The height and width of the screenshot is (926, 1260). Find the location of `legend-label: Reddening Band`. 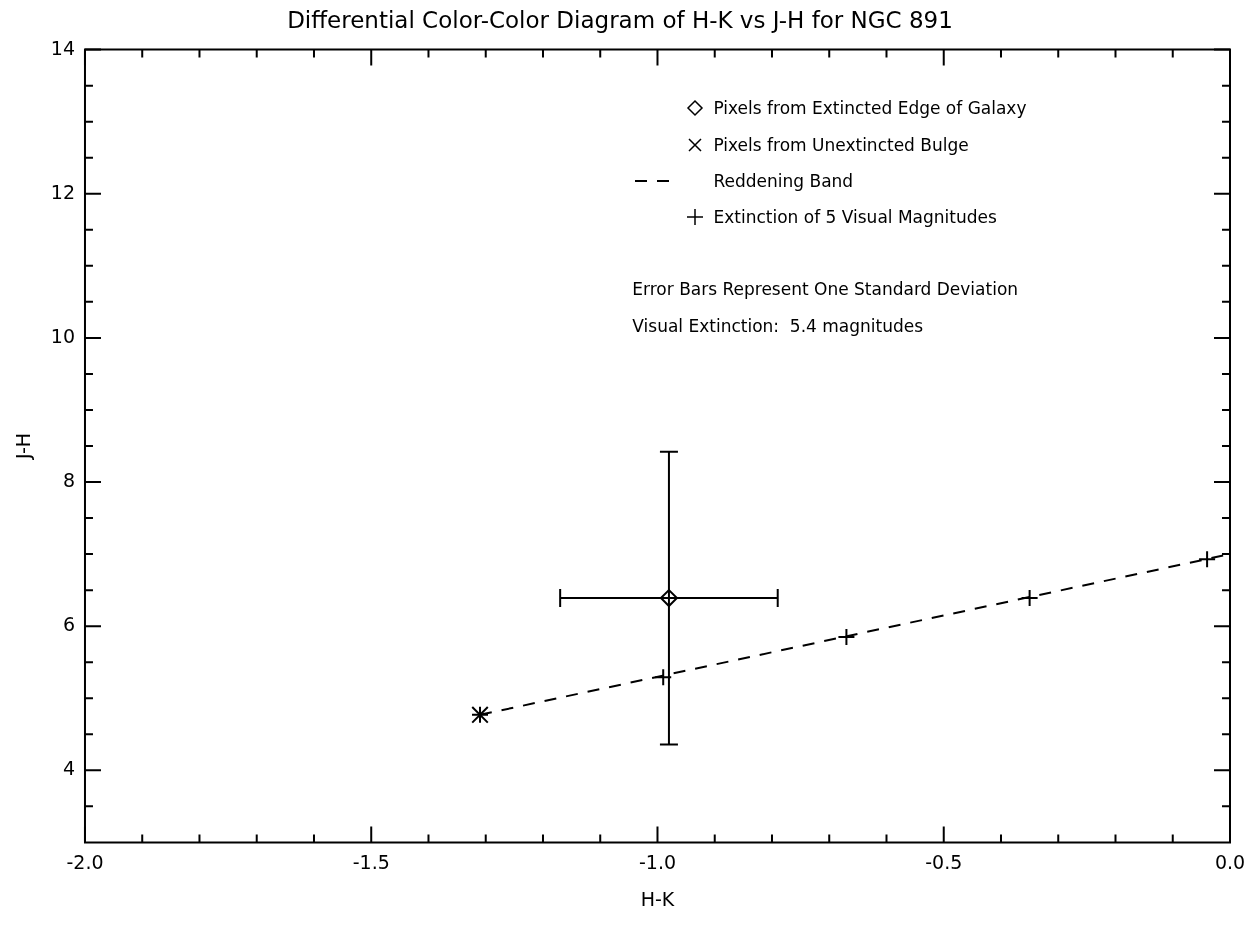

legend-label: Reddening Band is located at coordinates (783, 180).